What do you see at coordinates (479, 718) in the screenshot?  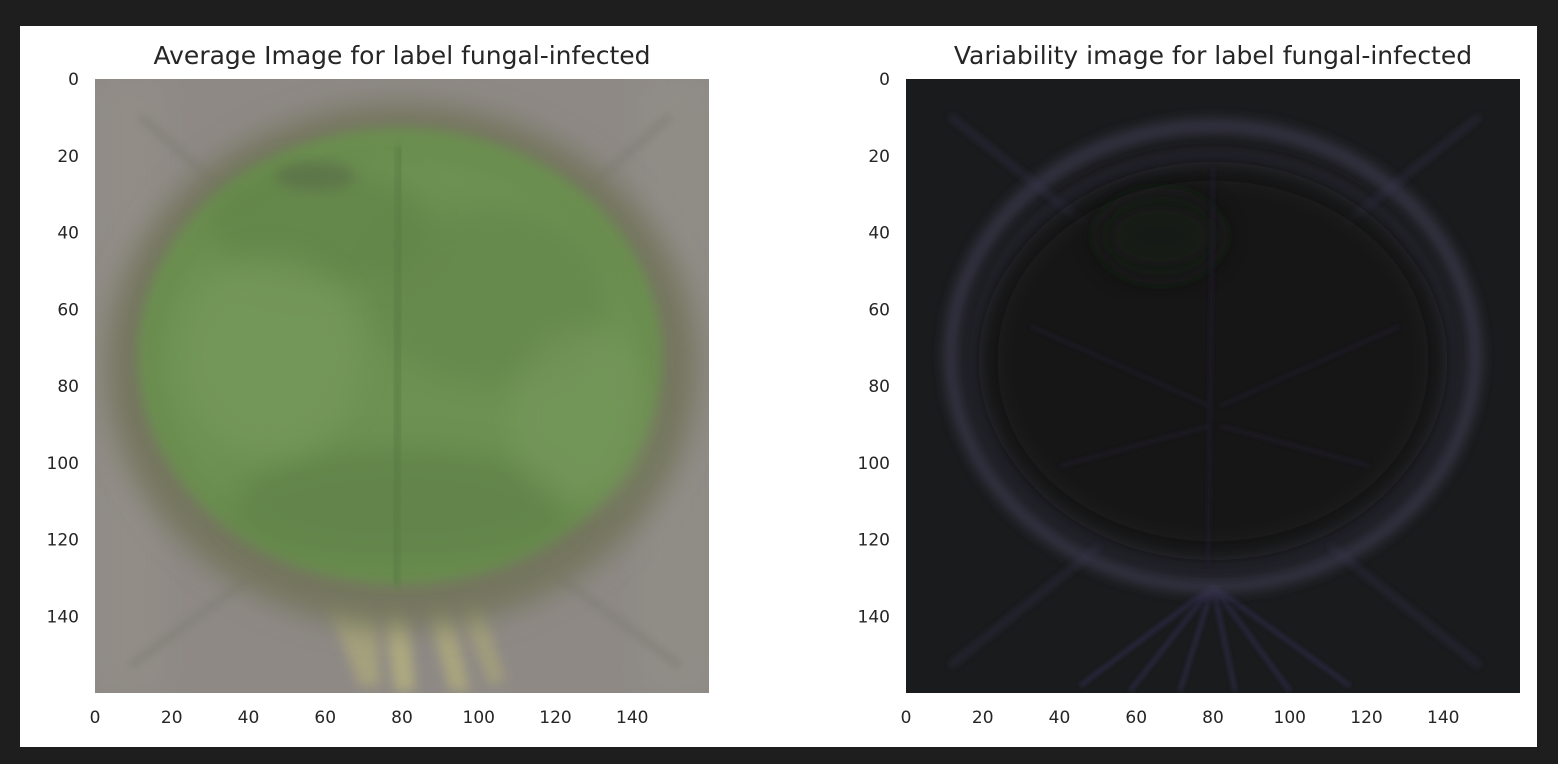 I see `average-x-tick-label: 100` at bounding box center [479, 718].